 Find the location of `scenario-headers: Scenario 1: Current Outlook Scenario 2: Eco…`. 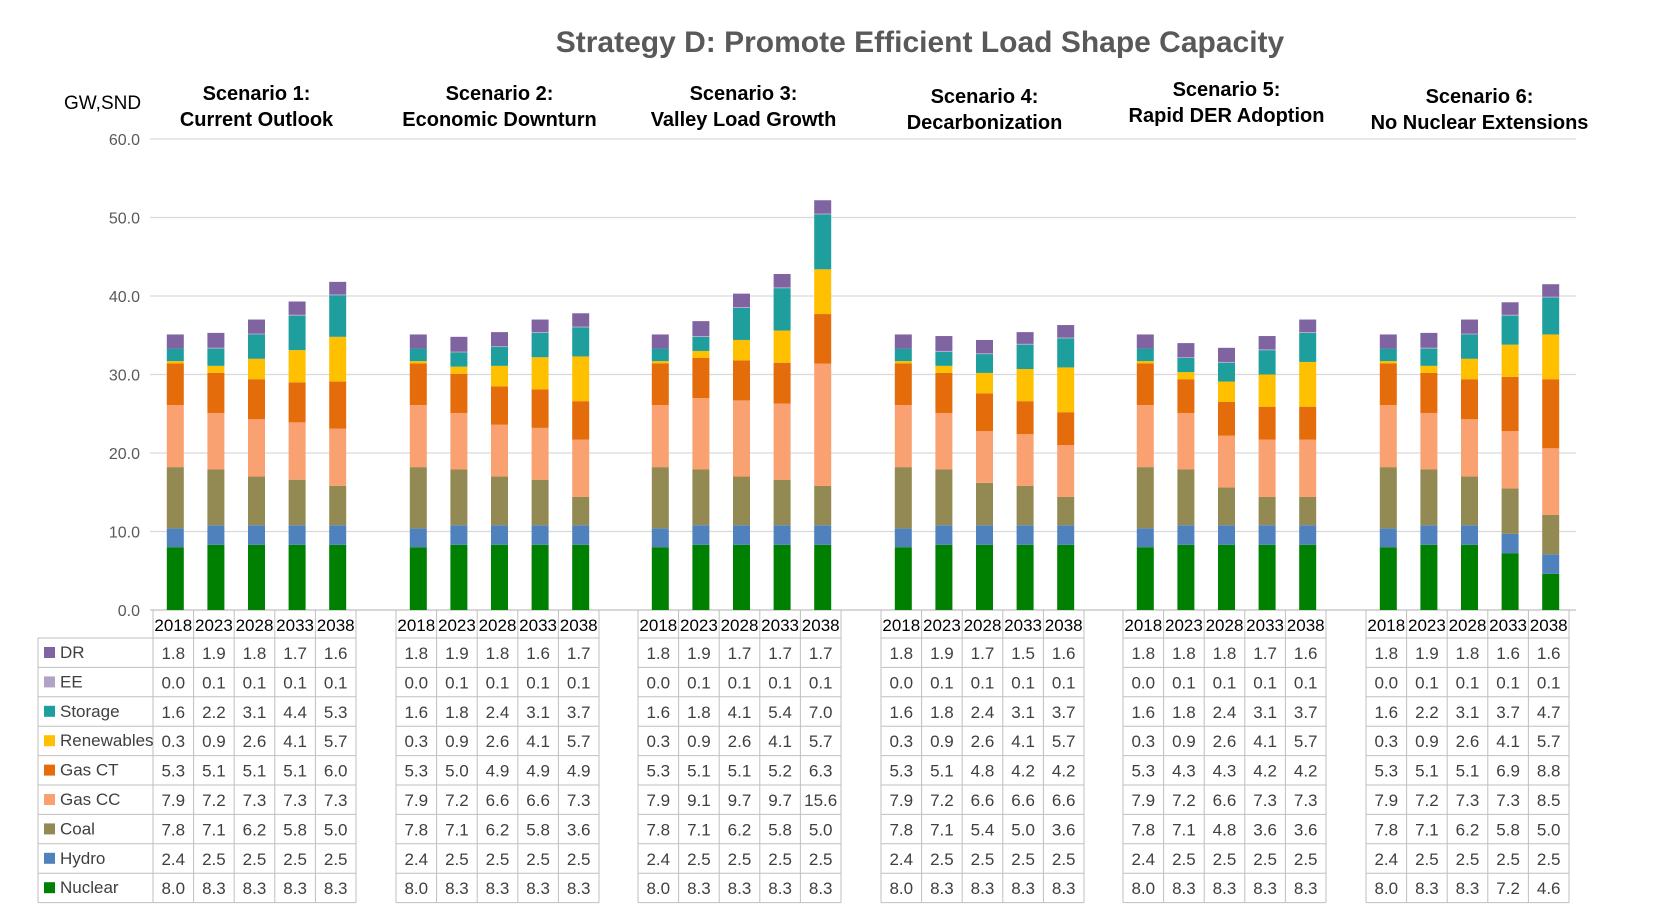

scenario-headers: Scenario 1: Current Outlook Scenario 2: Eco… is located at coordinates (884, 106).